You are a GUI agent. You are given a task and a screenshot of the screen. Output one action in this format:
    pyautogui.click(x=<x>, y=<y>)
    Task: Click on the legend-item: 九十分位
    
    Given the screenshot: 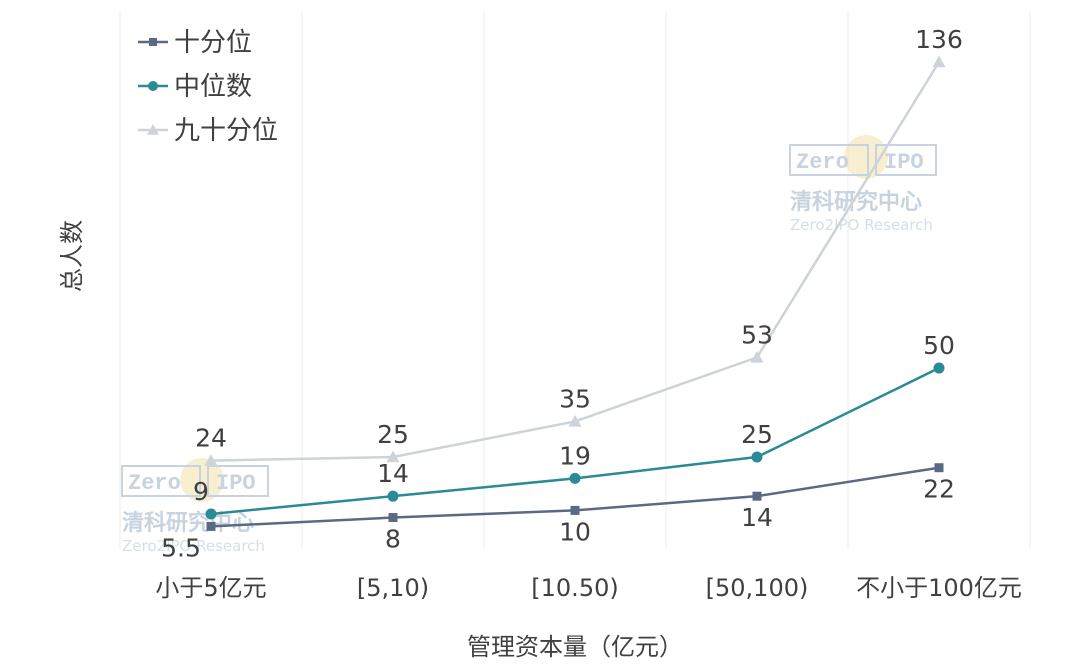 What is the action you would take?
    pyautogui.click(x=208, y=131)
    